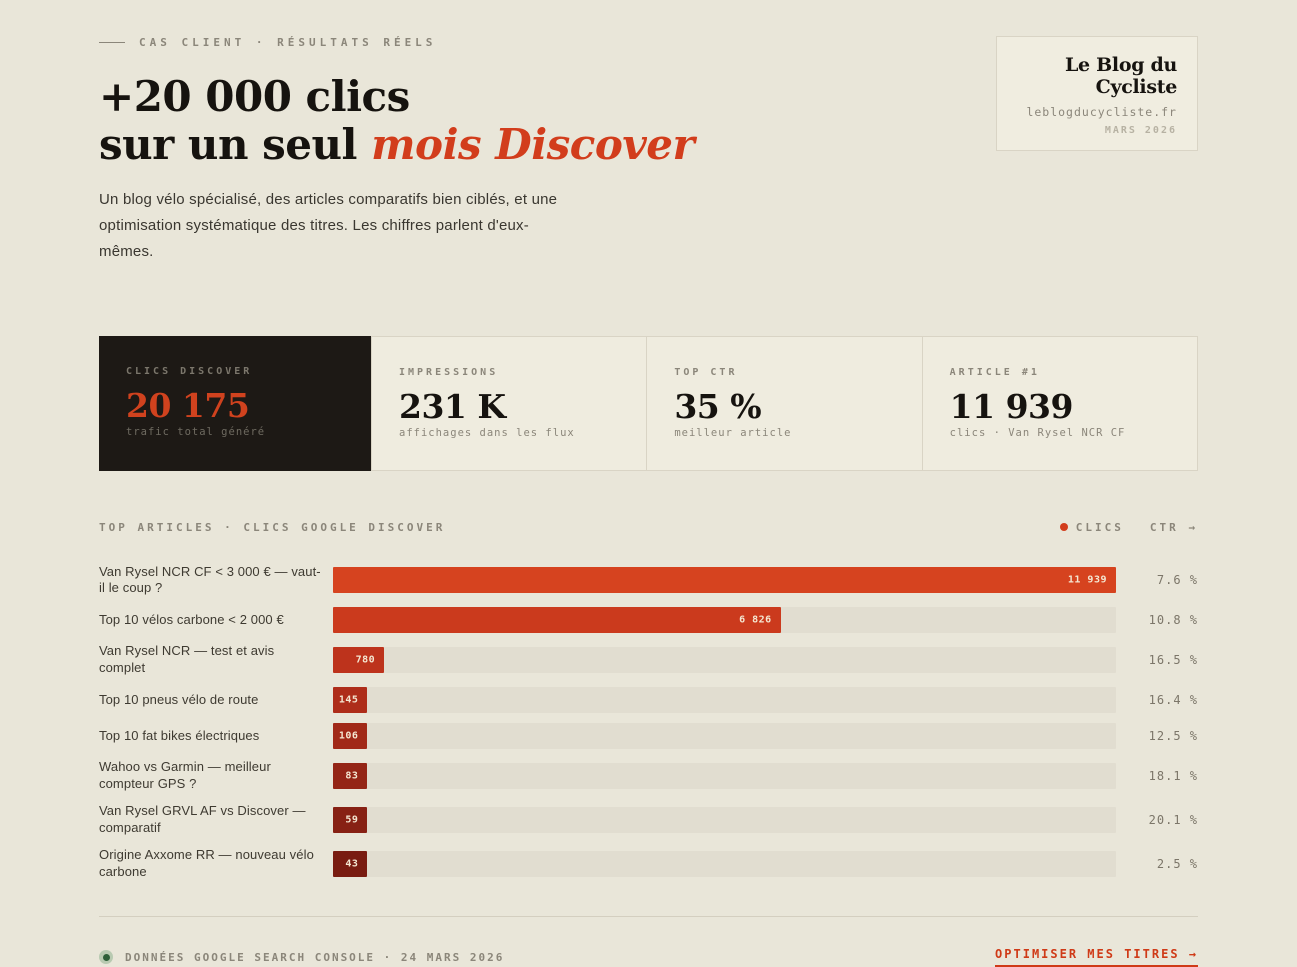 The width and height of the screenshot is (1297, 967). What do you see at coordinates (1096, 957) in the screenshot?
I see `optimize-titles-link: OPTIMISER MES TITRES →` at bounding box center [1096, 957].